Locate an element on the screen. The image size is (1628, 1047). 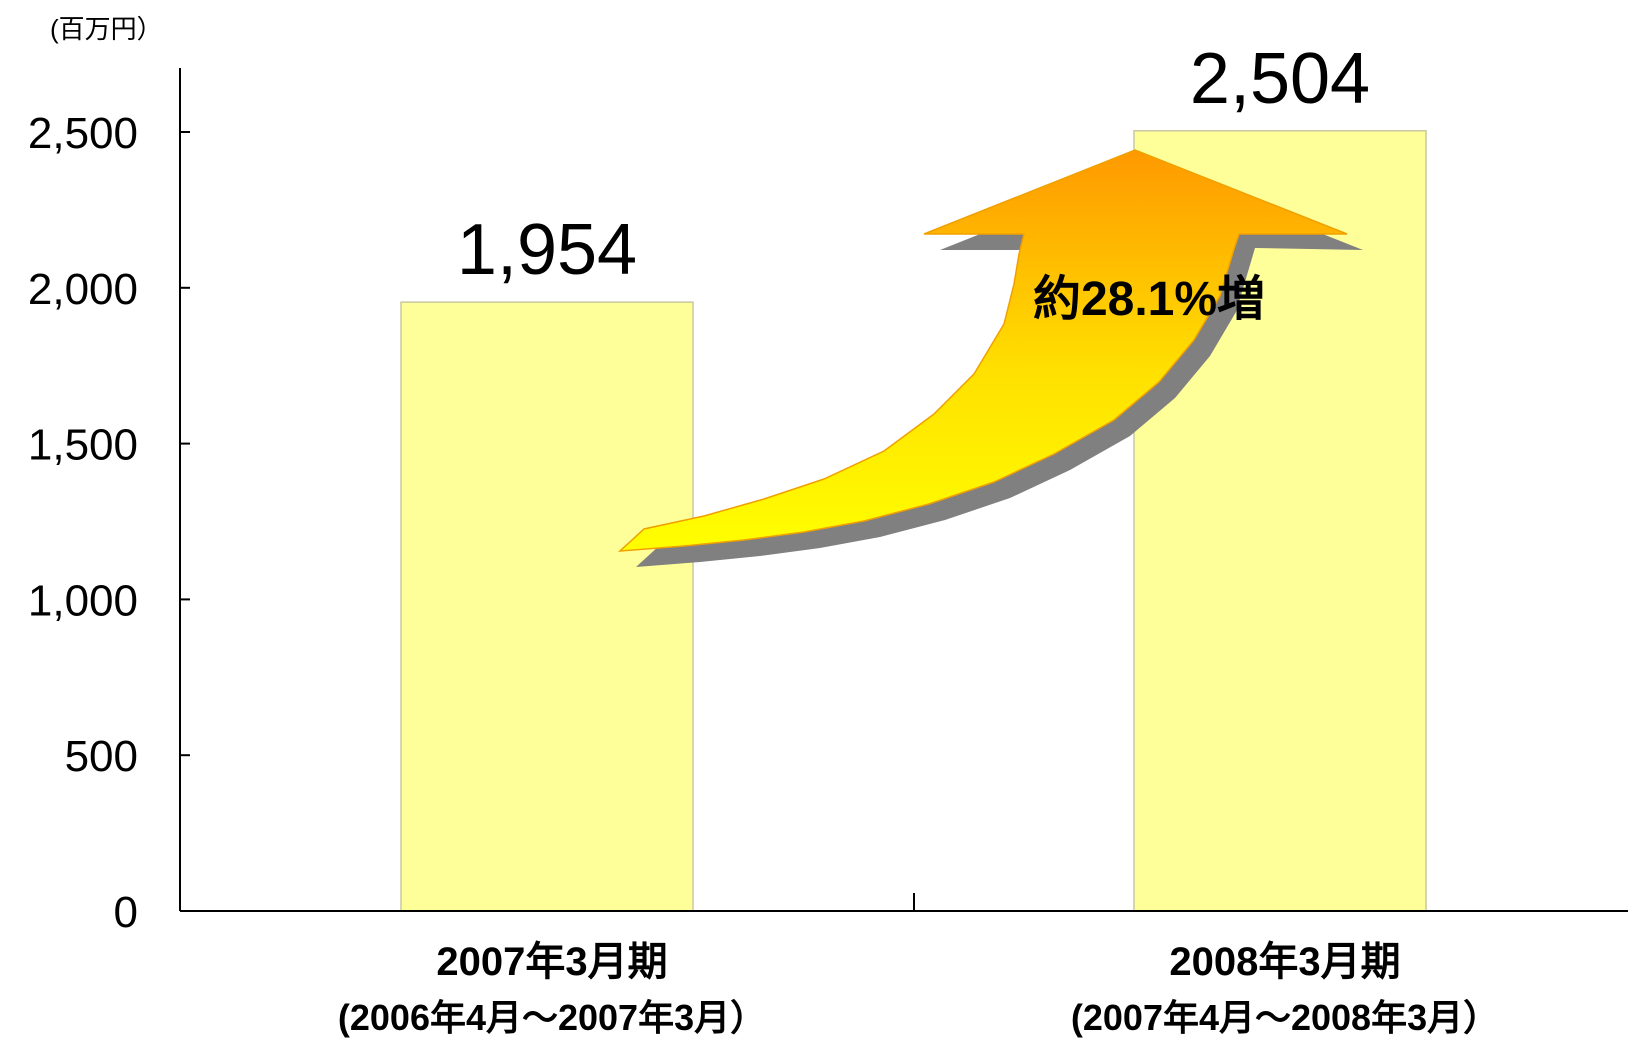
y-tick-label: 500 is located at coordinates (101, 756).